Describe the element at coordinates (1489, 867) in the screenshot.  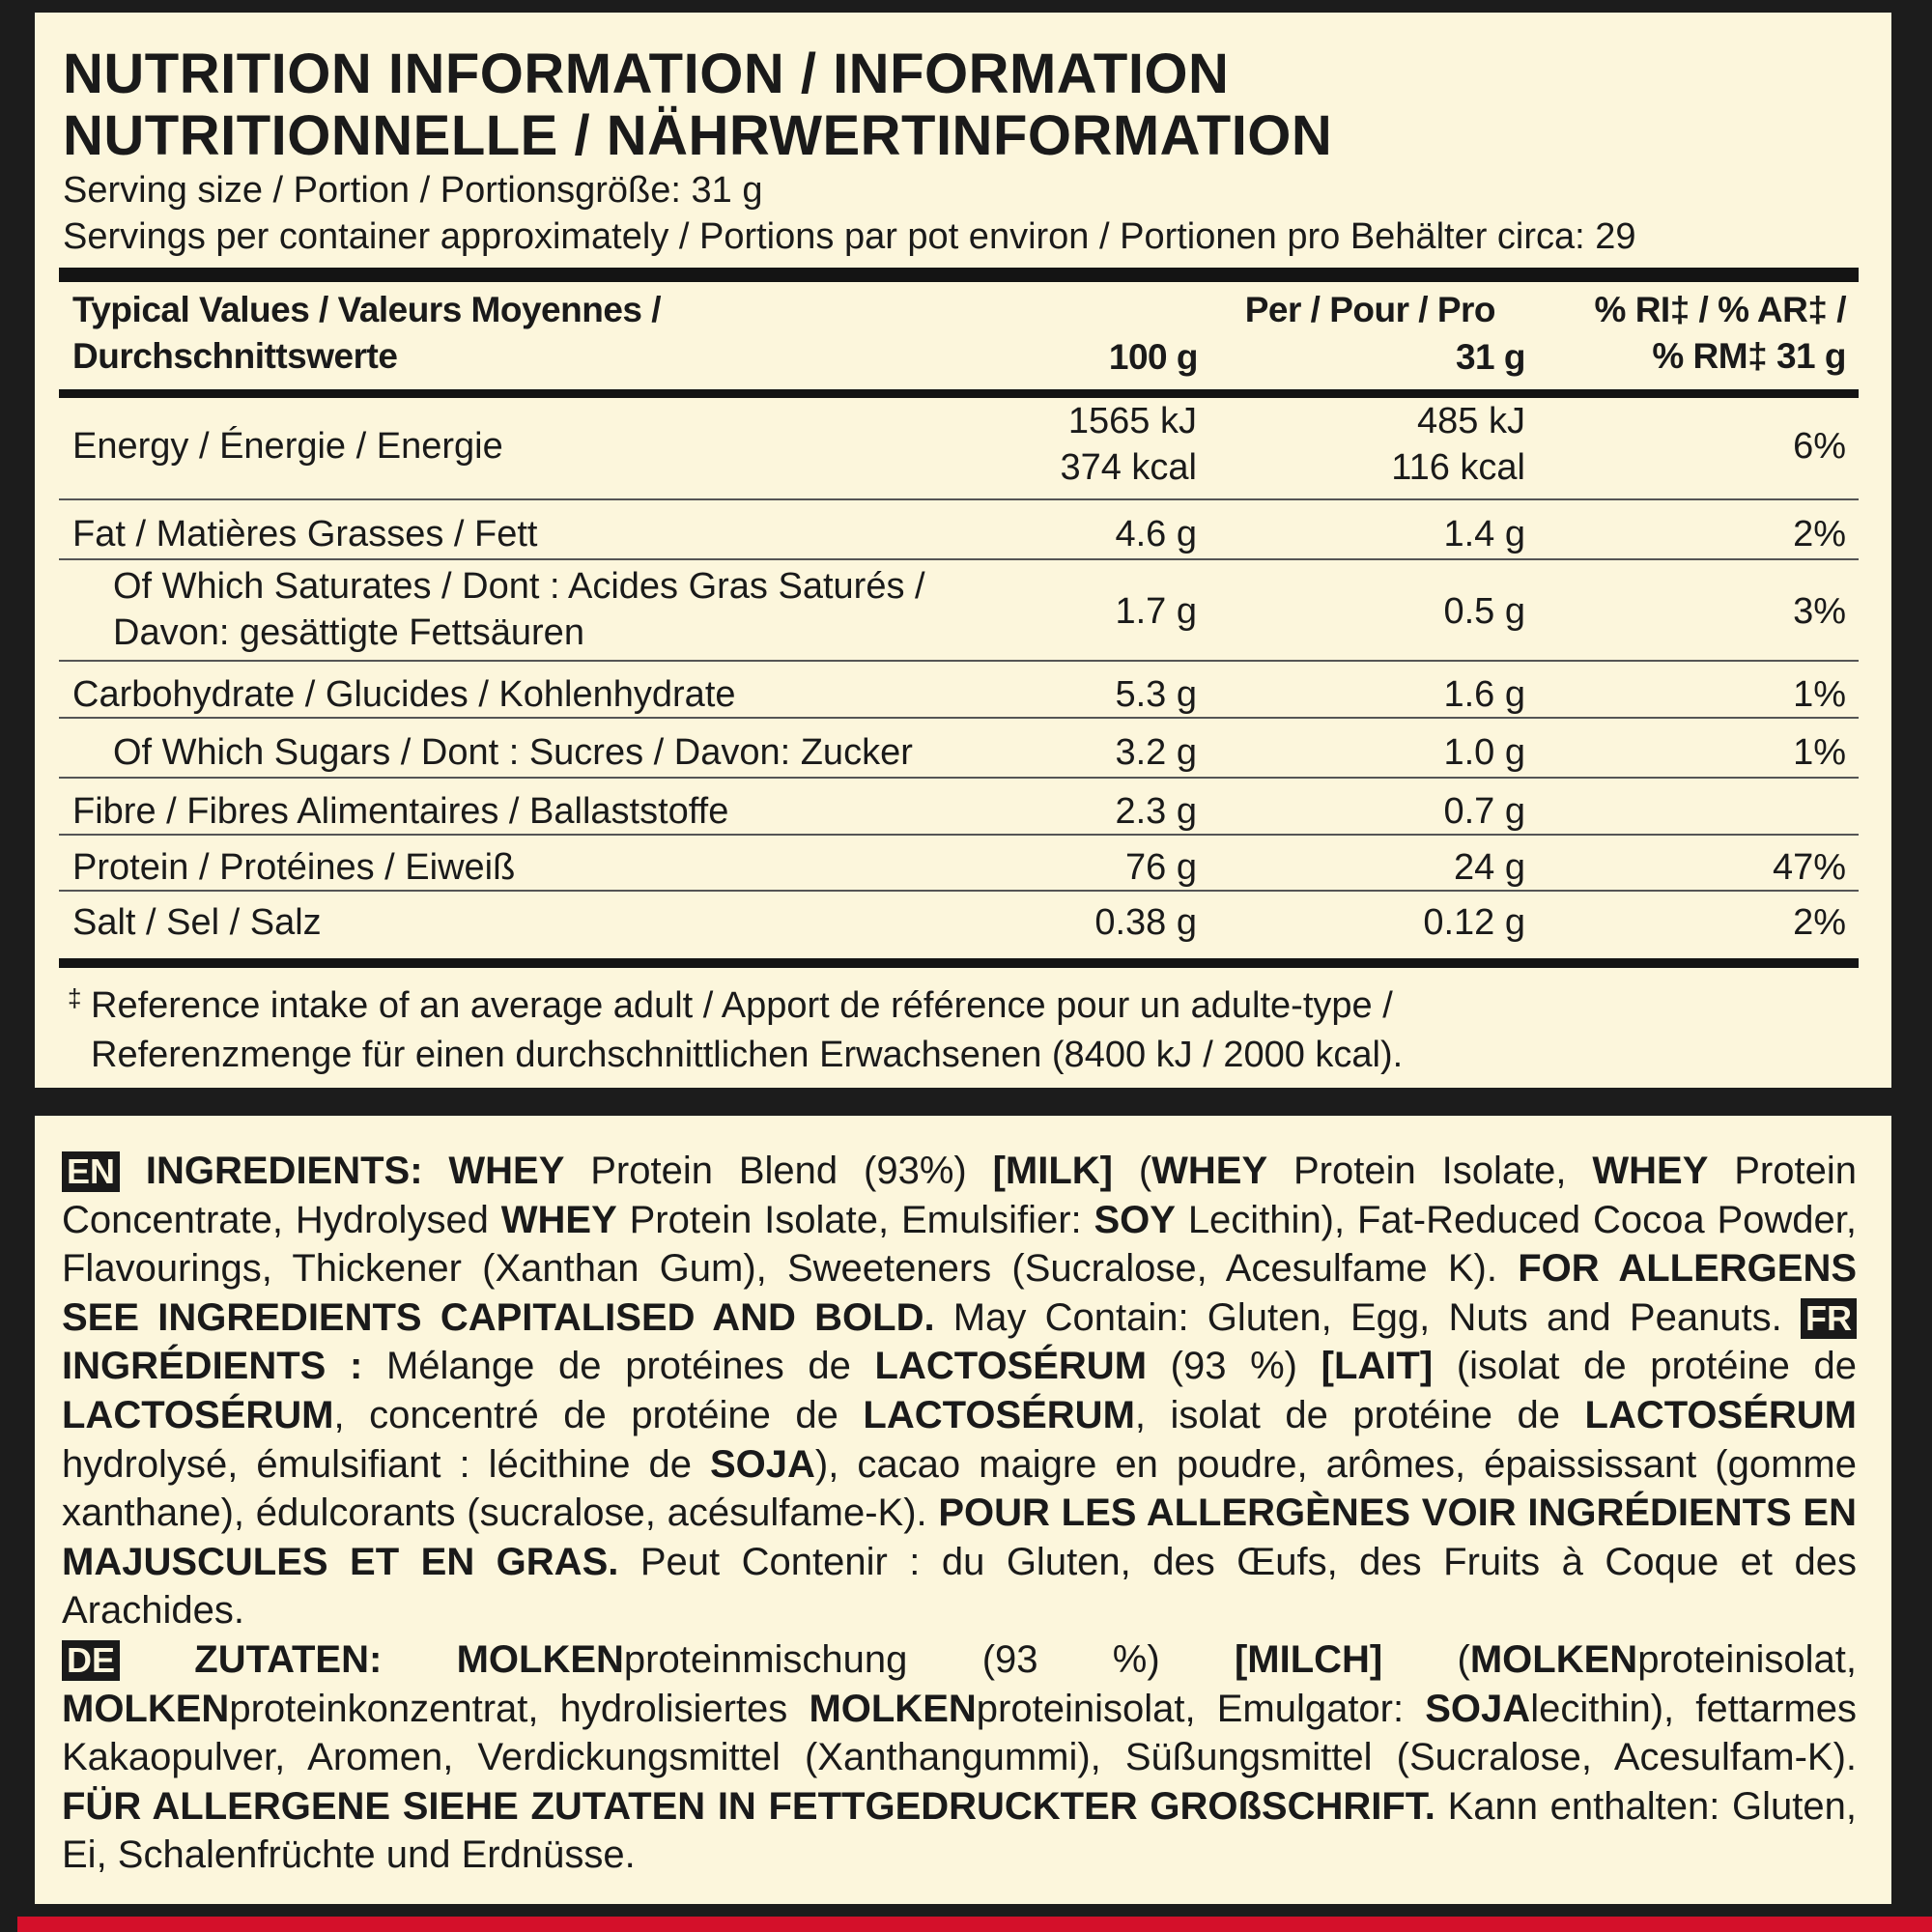
I see `value-per-31g: 24 g` at that location.